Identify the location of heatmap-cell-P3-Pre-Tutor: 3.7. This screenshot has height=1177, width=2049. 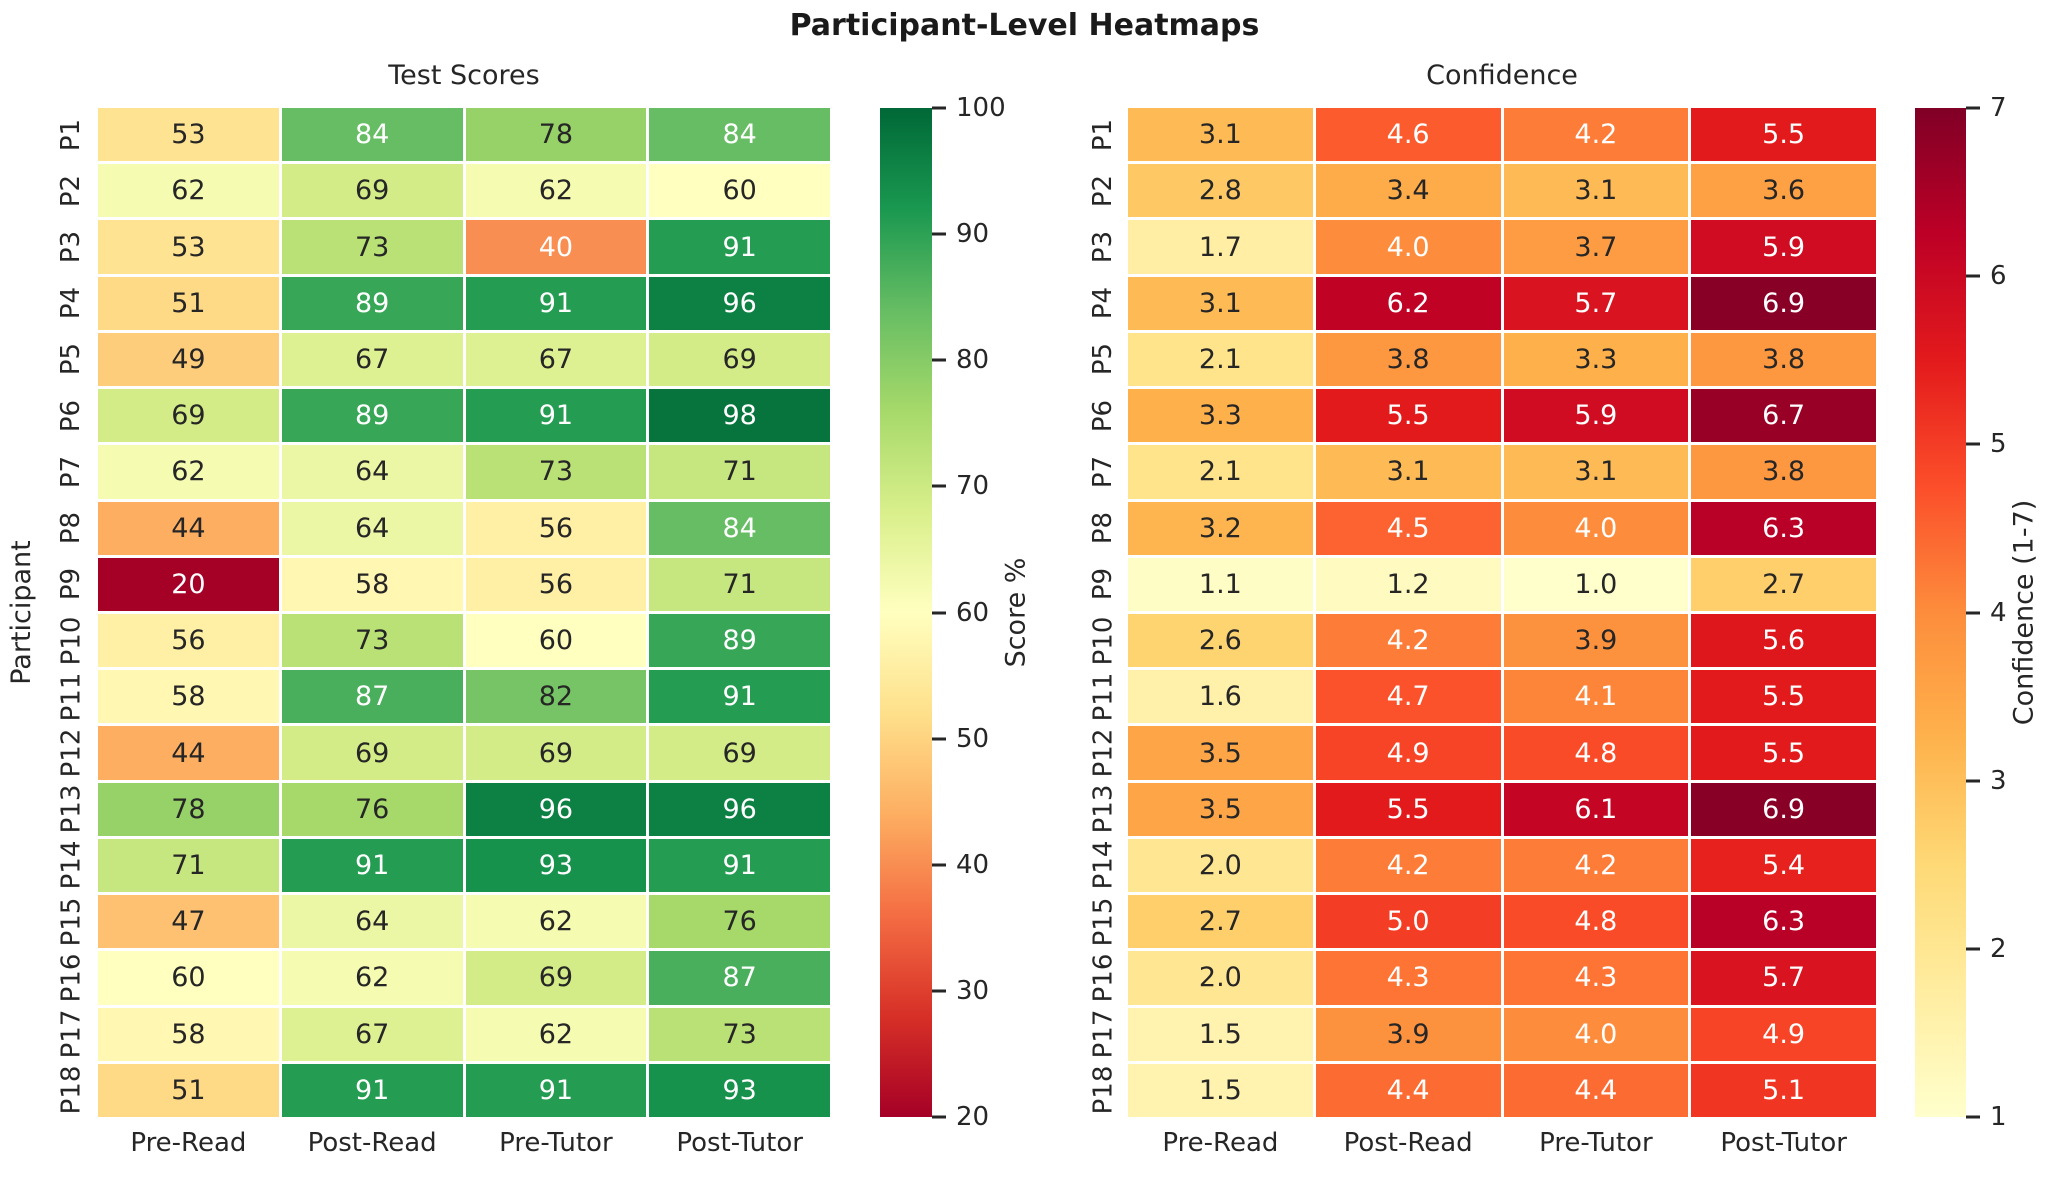
(1596, 247).